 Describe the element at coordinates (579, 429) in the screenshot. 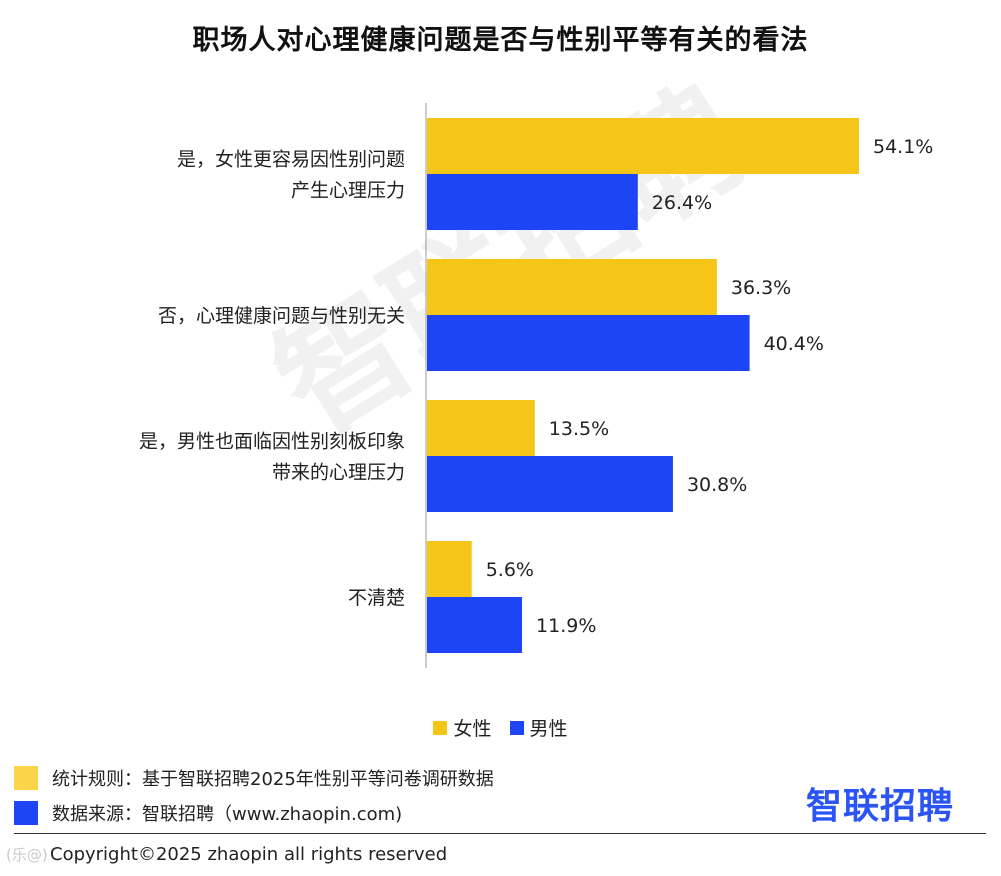

I see `data-label: 13.5%` at that location.